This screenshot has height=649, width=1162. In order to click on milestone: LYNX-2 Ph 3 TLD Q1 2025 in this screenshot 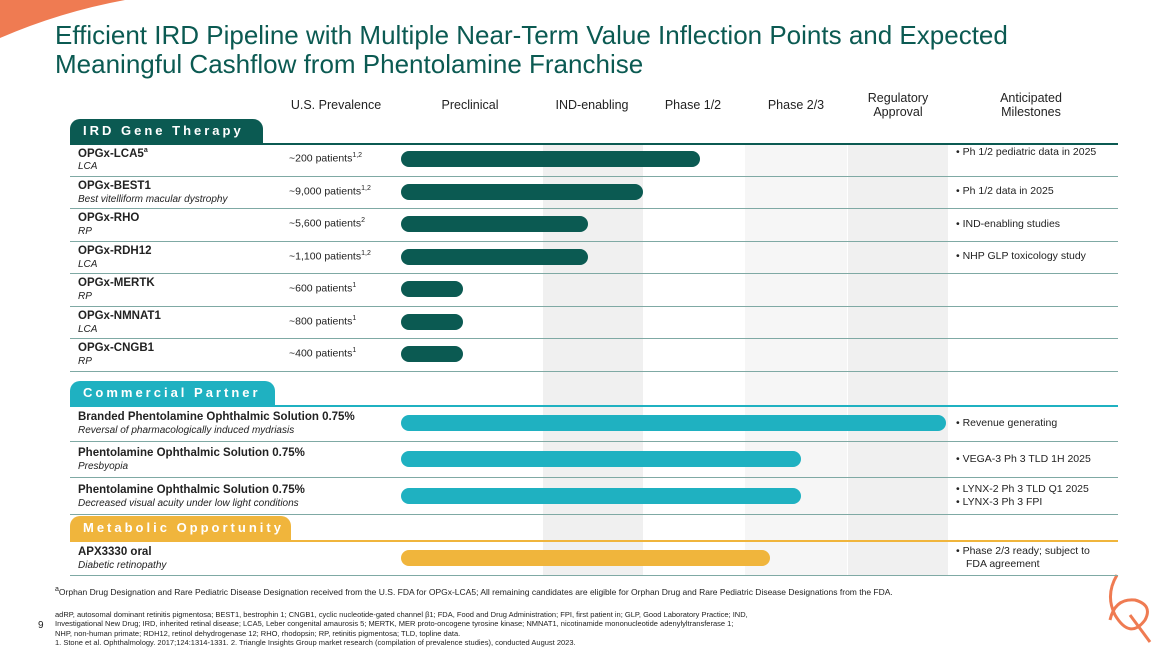, I will do `click(1031, 489)`.